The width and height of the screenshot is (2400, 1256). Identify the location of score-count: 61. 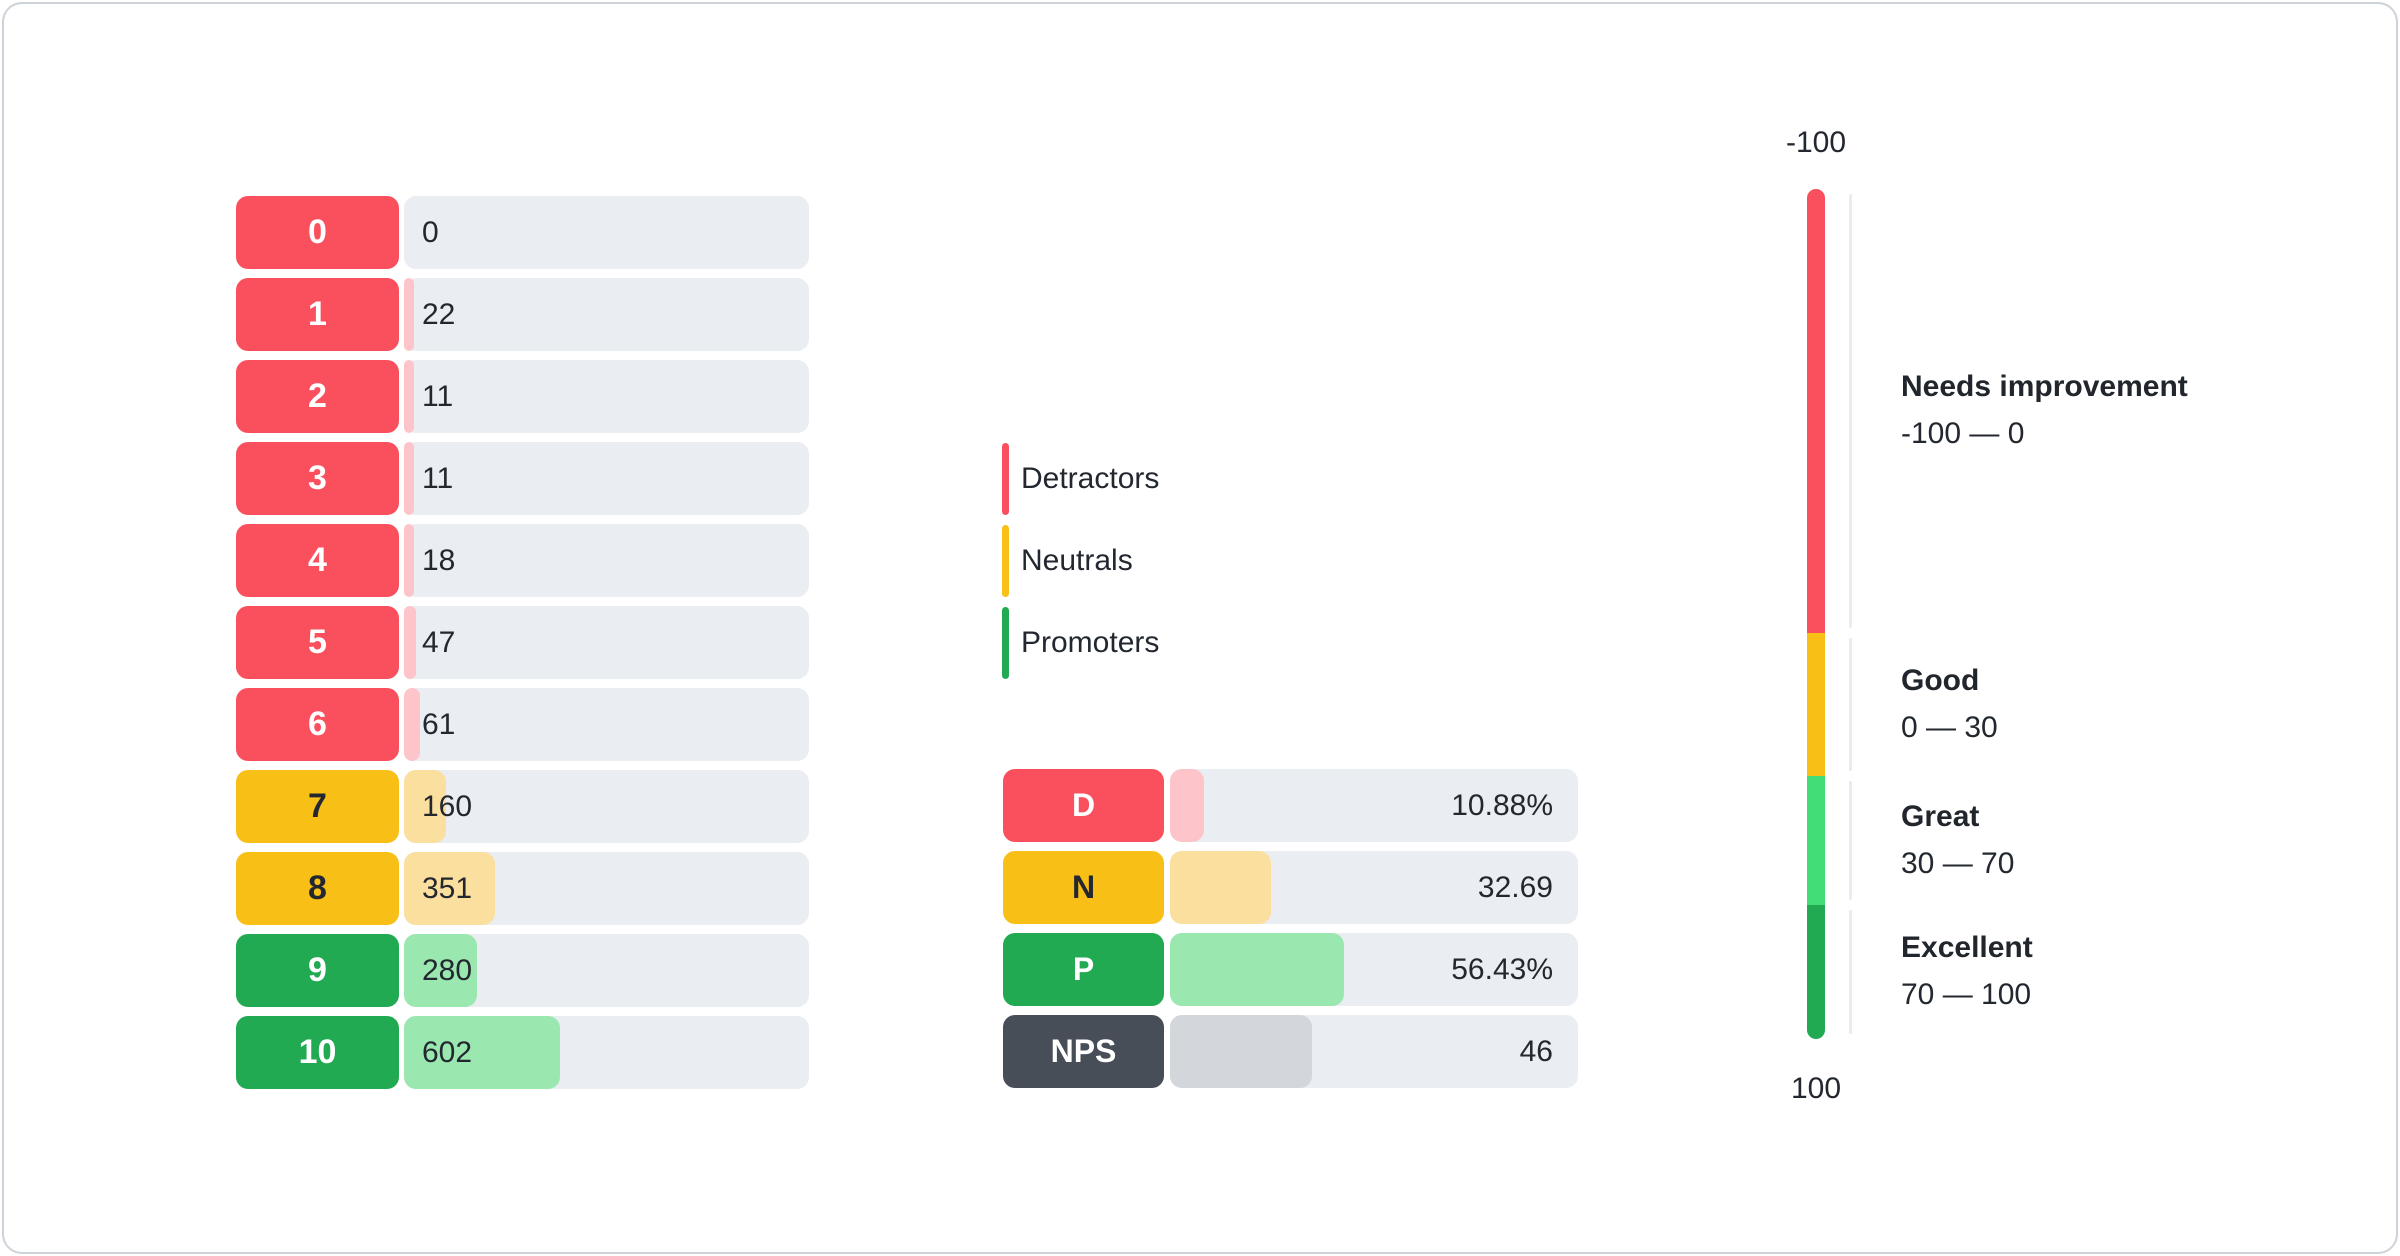
(439, 724).